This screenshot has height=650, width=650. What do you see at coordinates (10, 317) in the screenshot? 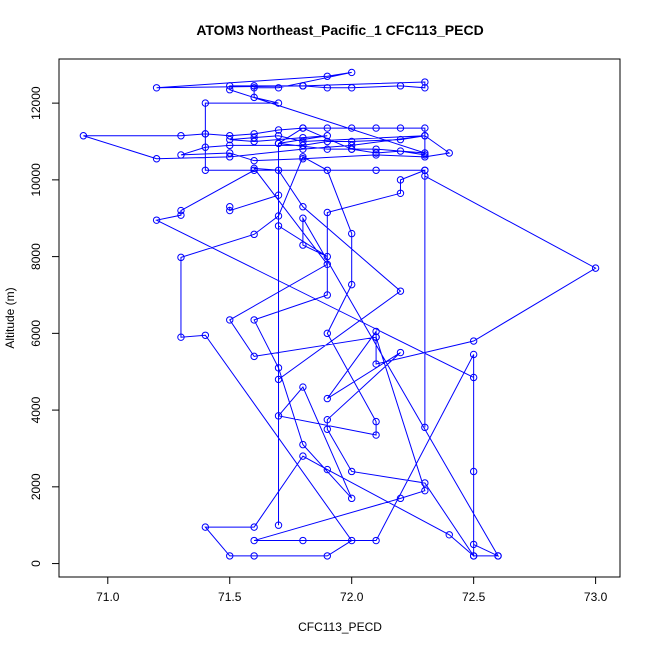
I see `y-axis-label: Altitude (m)` at bounding box center [10, 317].